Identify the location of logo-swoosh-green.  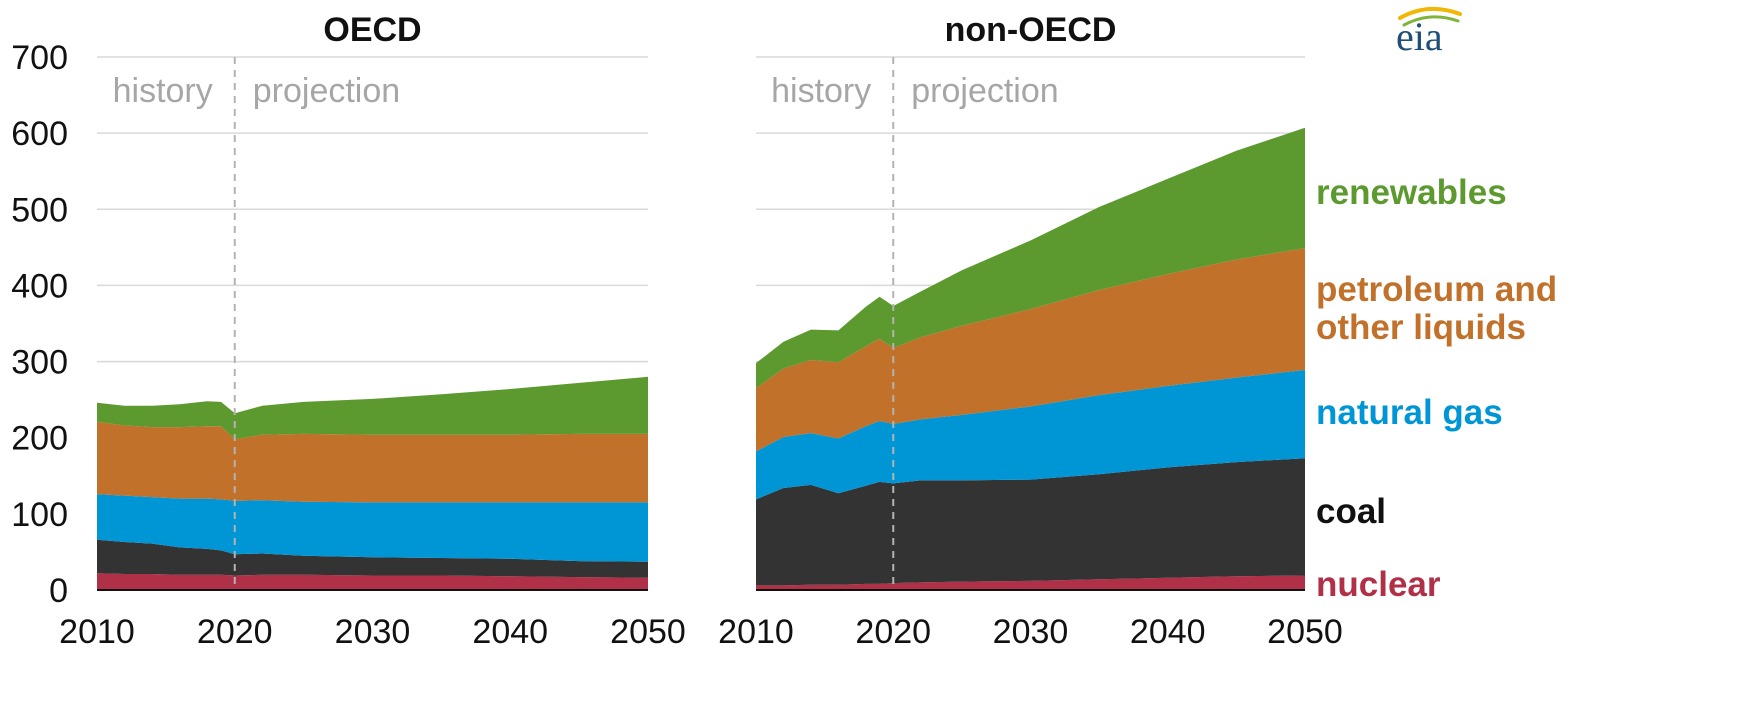
(1431, 21).